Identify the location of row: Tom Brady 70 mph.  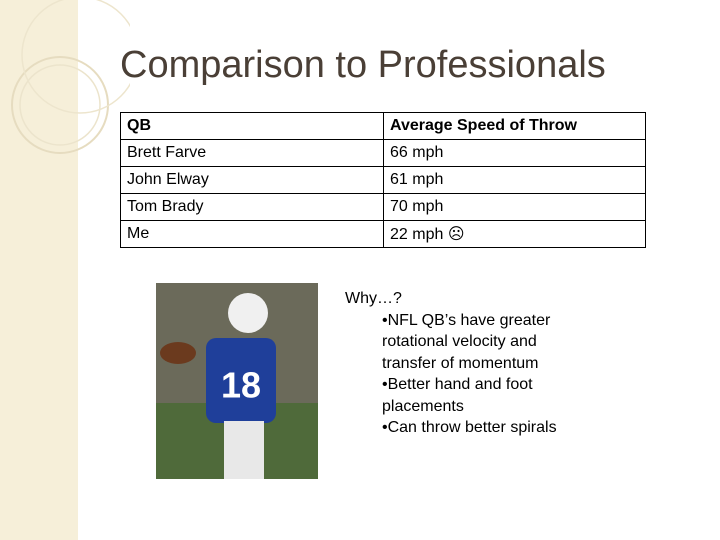
(383, 207).